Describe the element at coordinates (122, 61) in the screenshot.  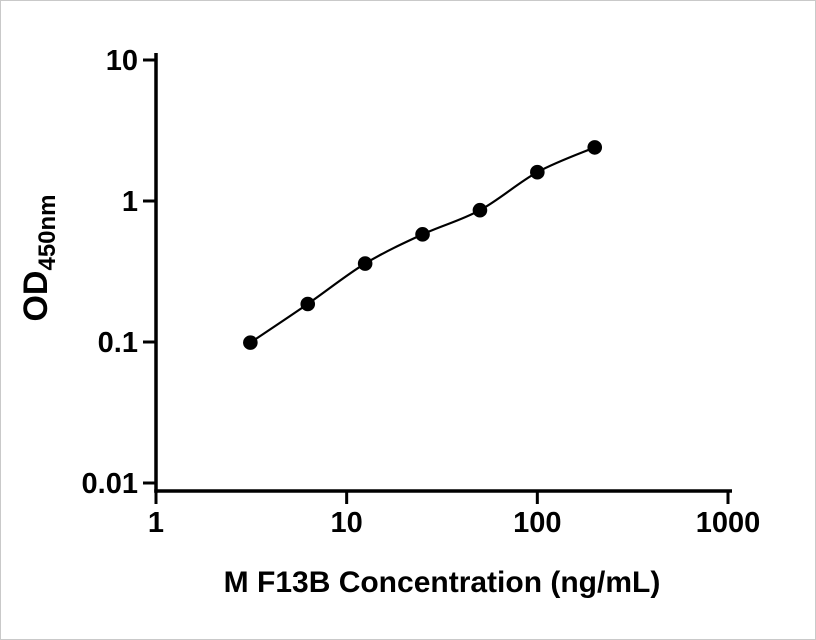
I see `y-tick-label: 10` at that location.